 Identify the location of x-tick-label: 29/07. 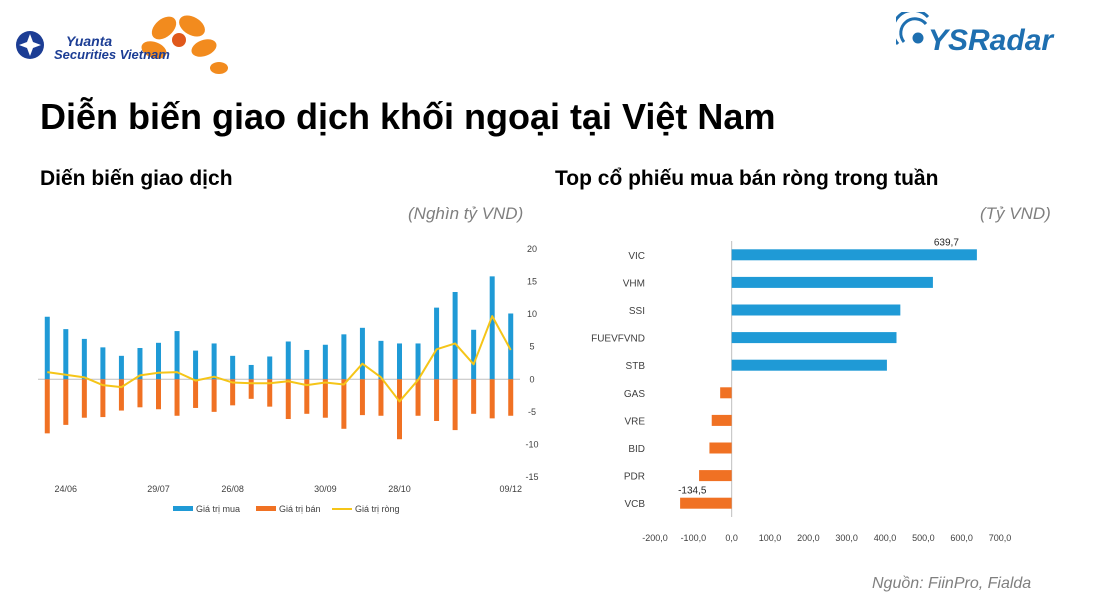
(158, 489).